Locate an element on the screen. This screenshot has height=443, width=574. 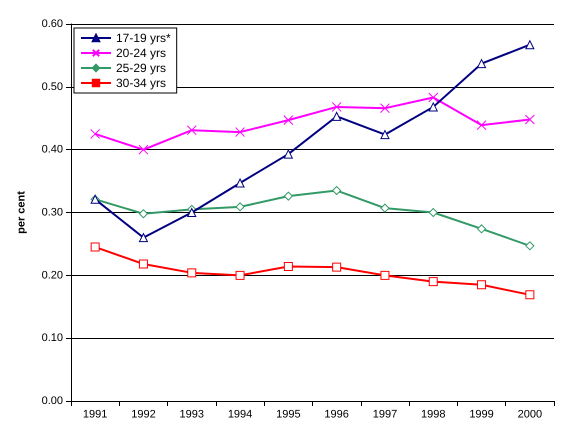
x-tick-label: 1992 is located at coordinates (143, 414).